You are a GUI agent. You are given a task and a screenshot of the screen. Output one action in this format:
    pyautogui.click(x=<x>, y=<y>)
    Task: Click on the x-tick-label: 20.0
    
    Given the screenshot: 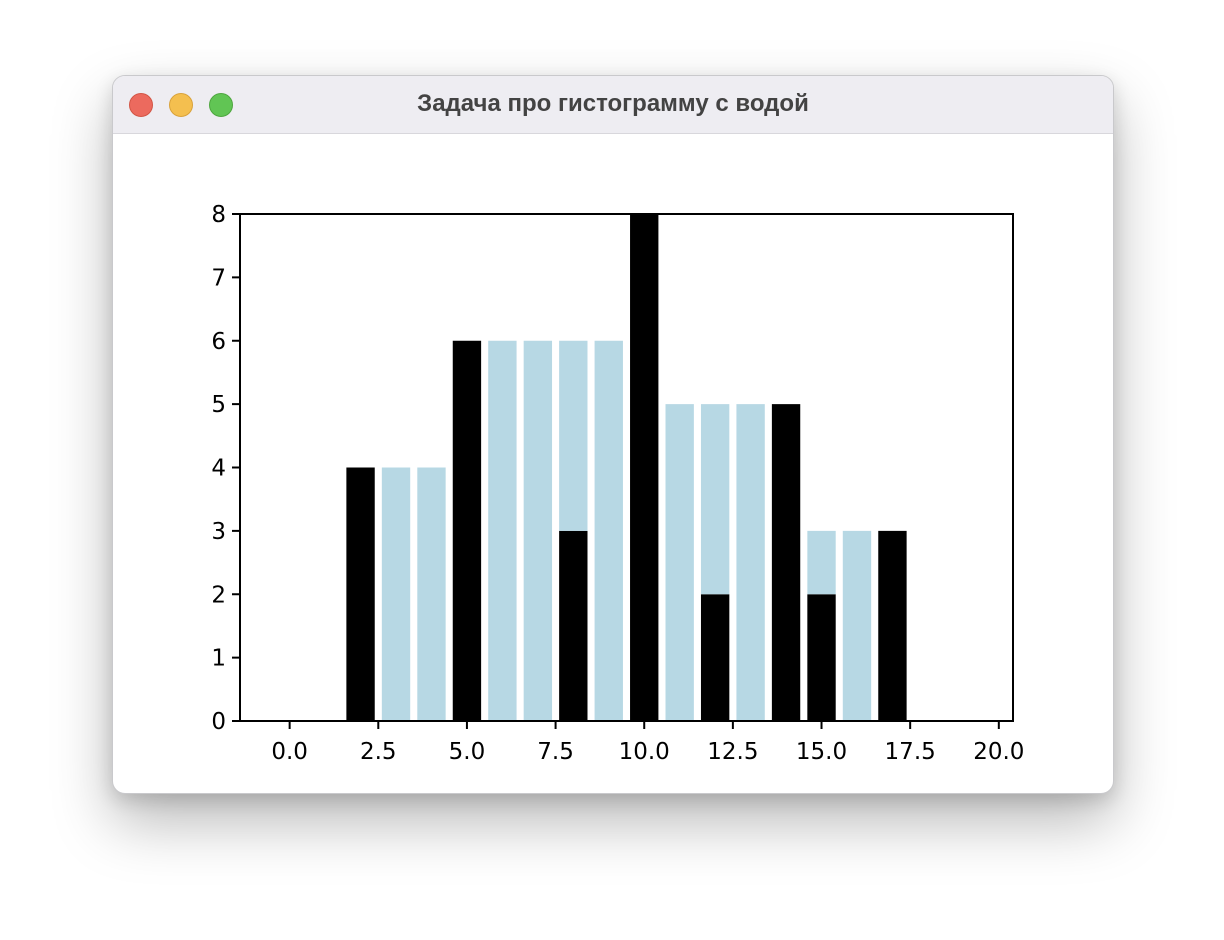 What is the action you would take?
    pyautogui.click(x=998, y=752)
    